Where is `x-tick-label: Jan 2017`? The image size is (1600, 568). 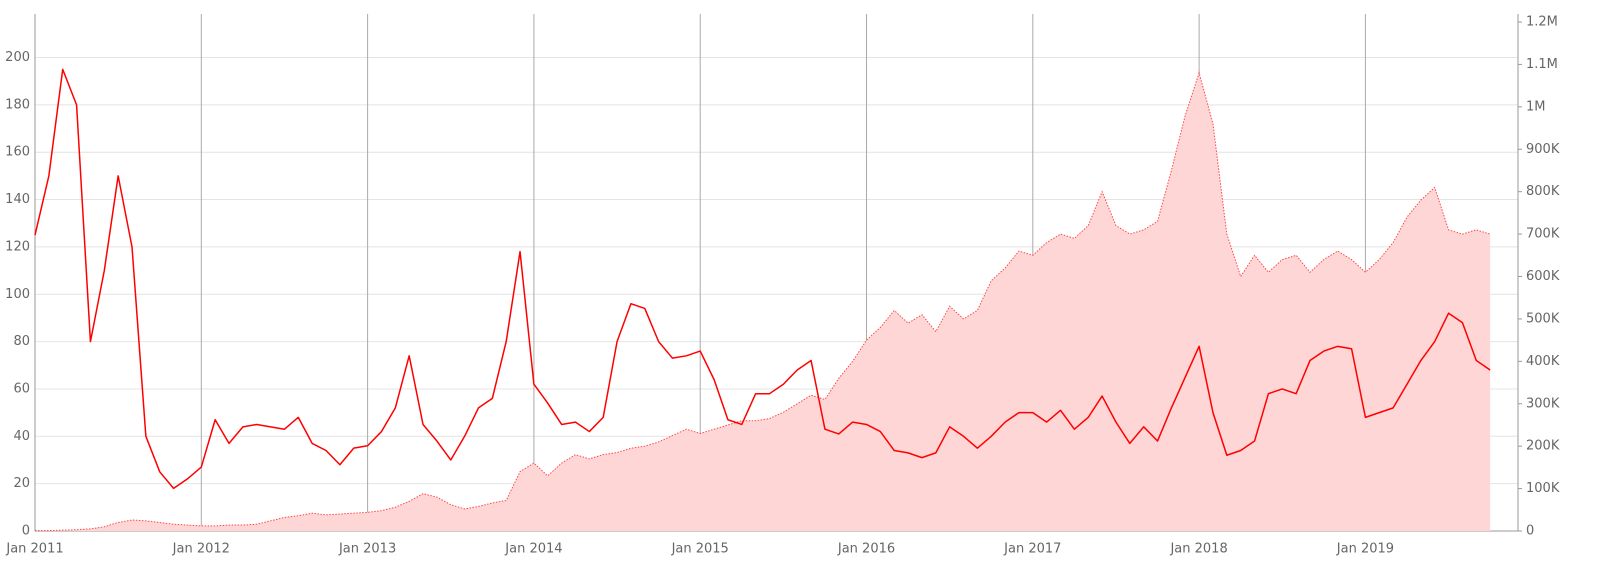 x-tick-label: Jan 2017 is located at coordinates (1032, 549).